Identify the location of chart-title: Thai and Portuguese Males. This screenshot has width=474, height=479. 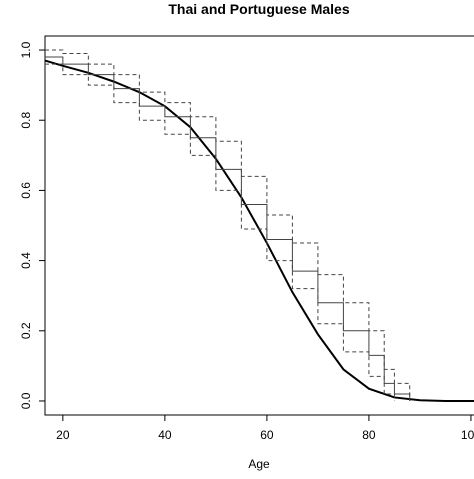
(258, 9).